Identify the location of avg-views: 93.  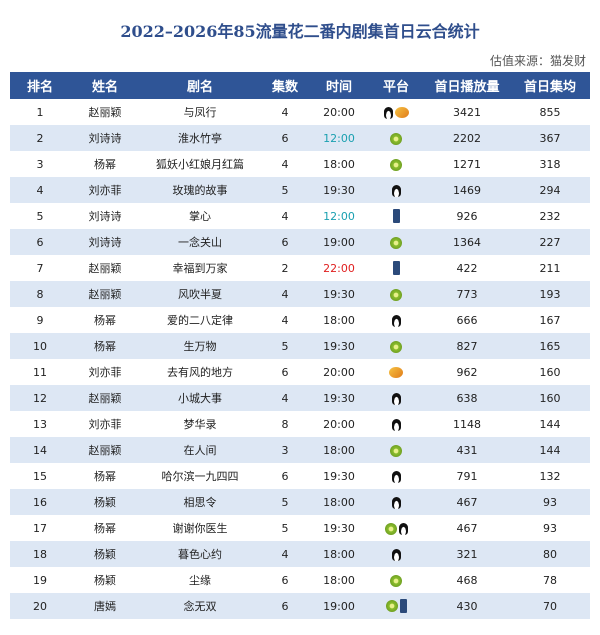
(550, 502).